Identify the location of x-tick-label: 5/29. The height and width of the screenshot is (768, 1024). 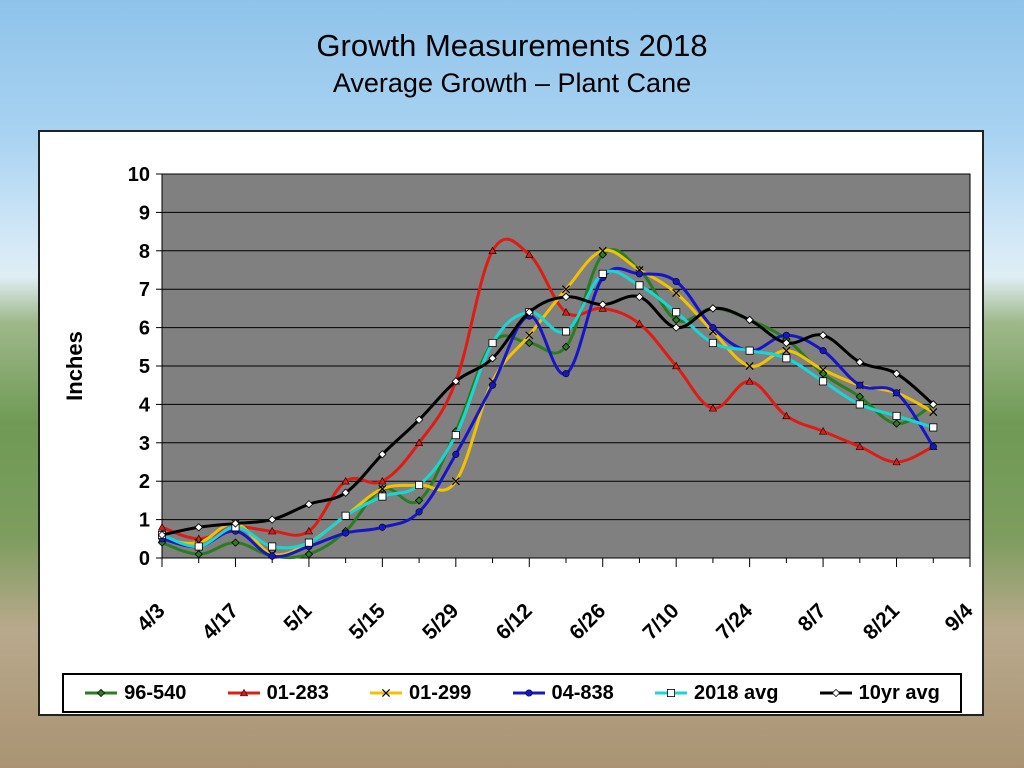
(440, 621).